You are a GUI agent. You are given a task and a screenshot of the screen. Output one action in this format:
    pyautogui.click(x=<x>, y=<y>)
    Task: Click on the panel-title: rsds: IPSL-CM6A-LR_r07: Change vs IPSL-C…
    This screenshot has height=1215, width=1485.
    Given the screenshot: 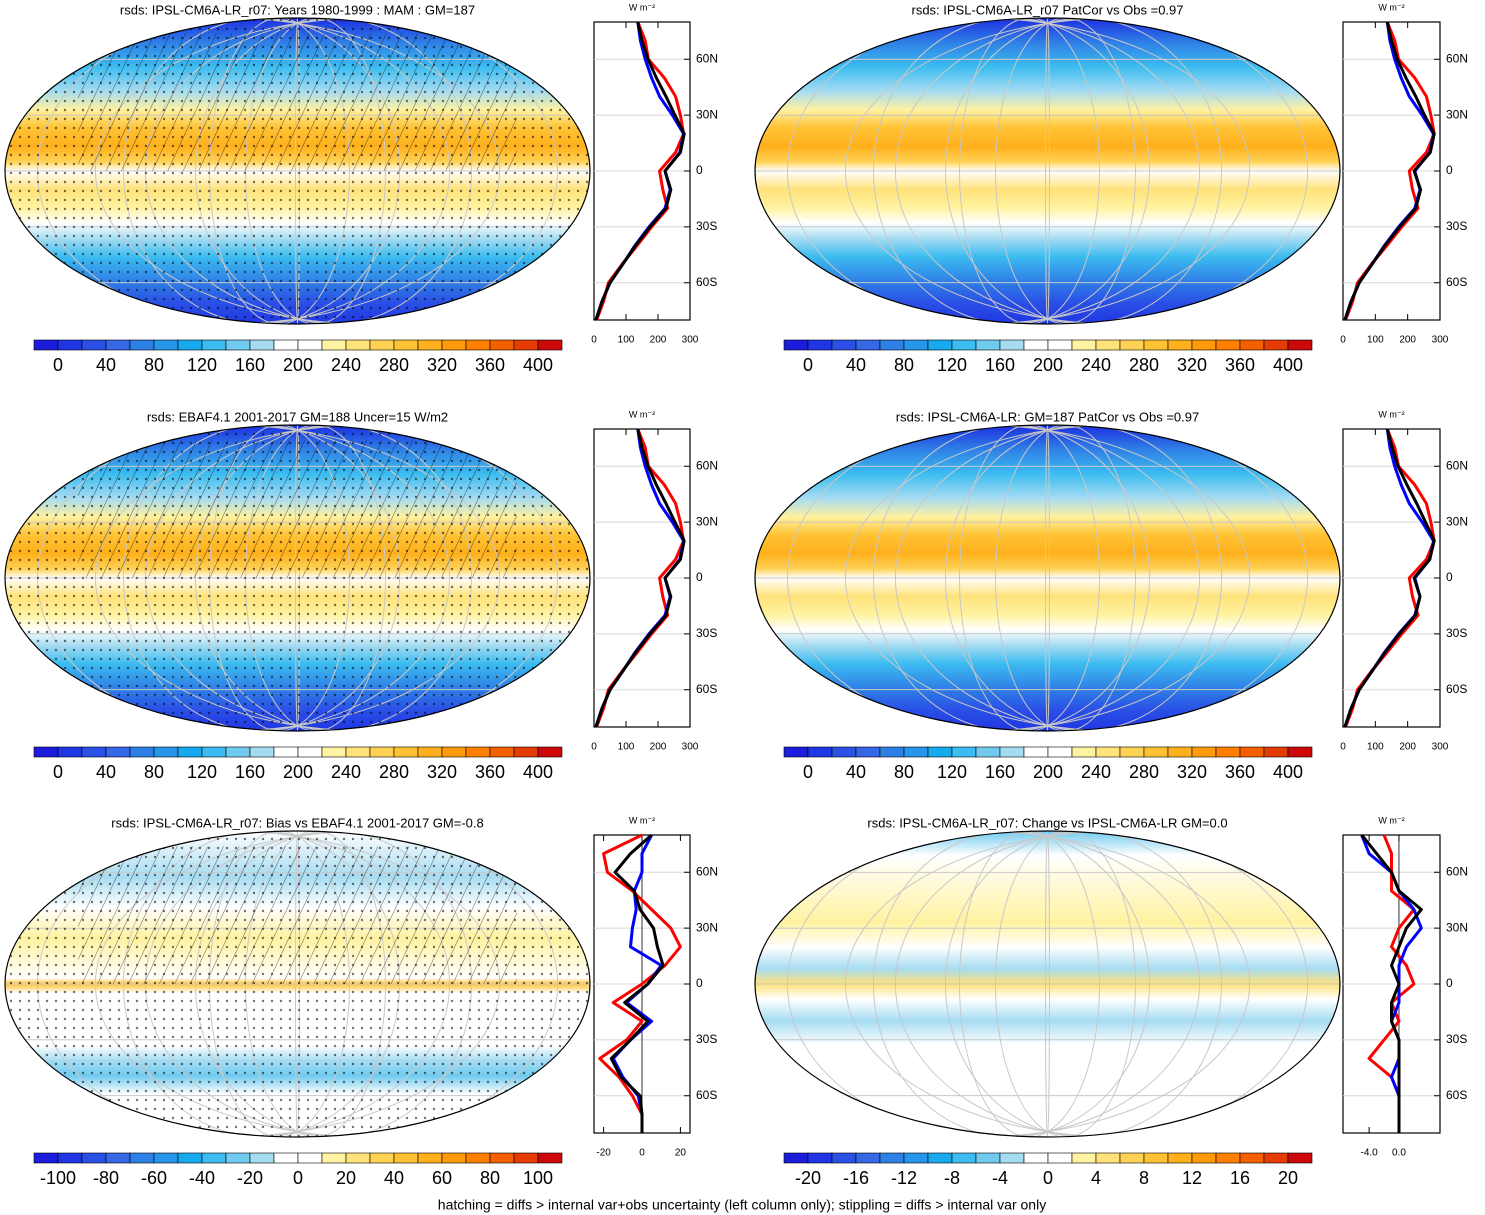 What is the action you would take?
    pyautogui.click(x=1047, y=822)
    